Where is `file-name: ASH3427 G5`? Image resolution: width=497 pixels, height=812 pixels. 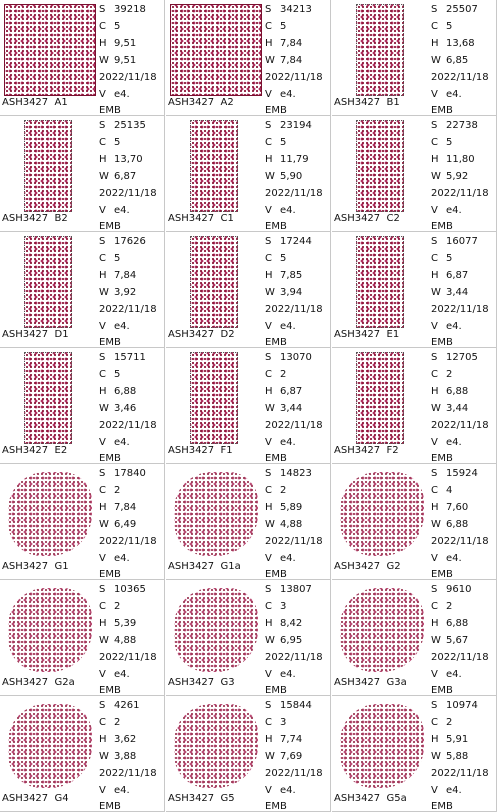 file-name: ASH3427 G5 is located at coordinates (201, 798).